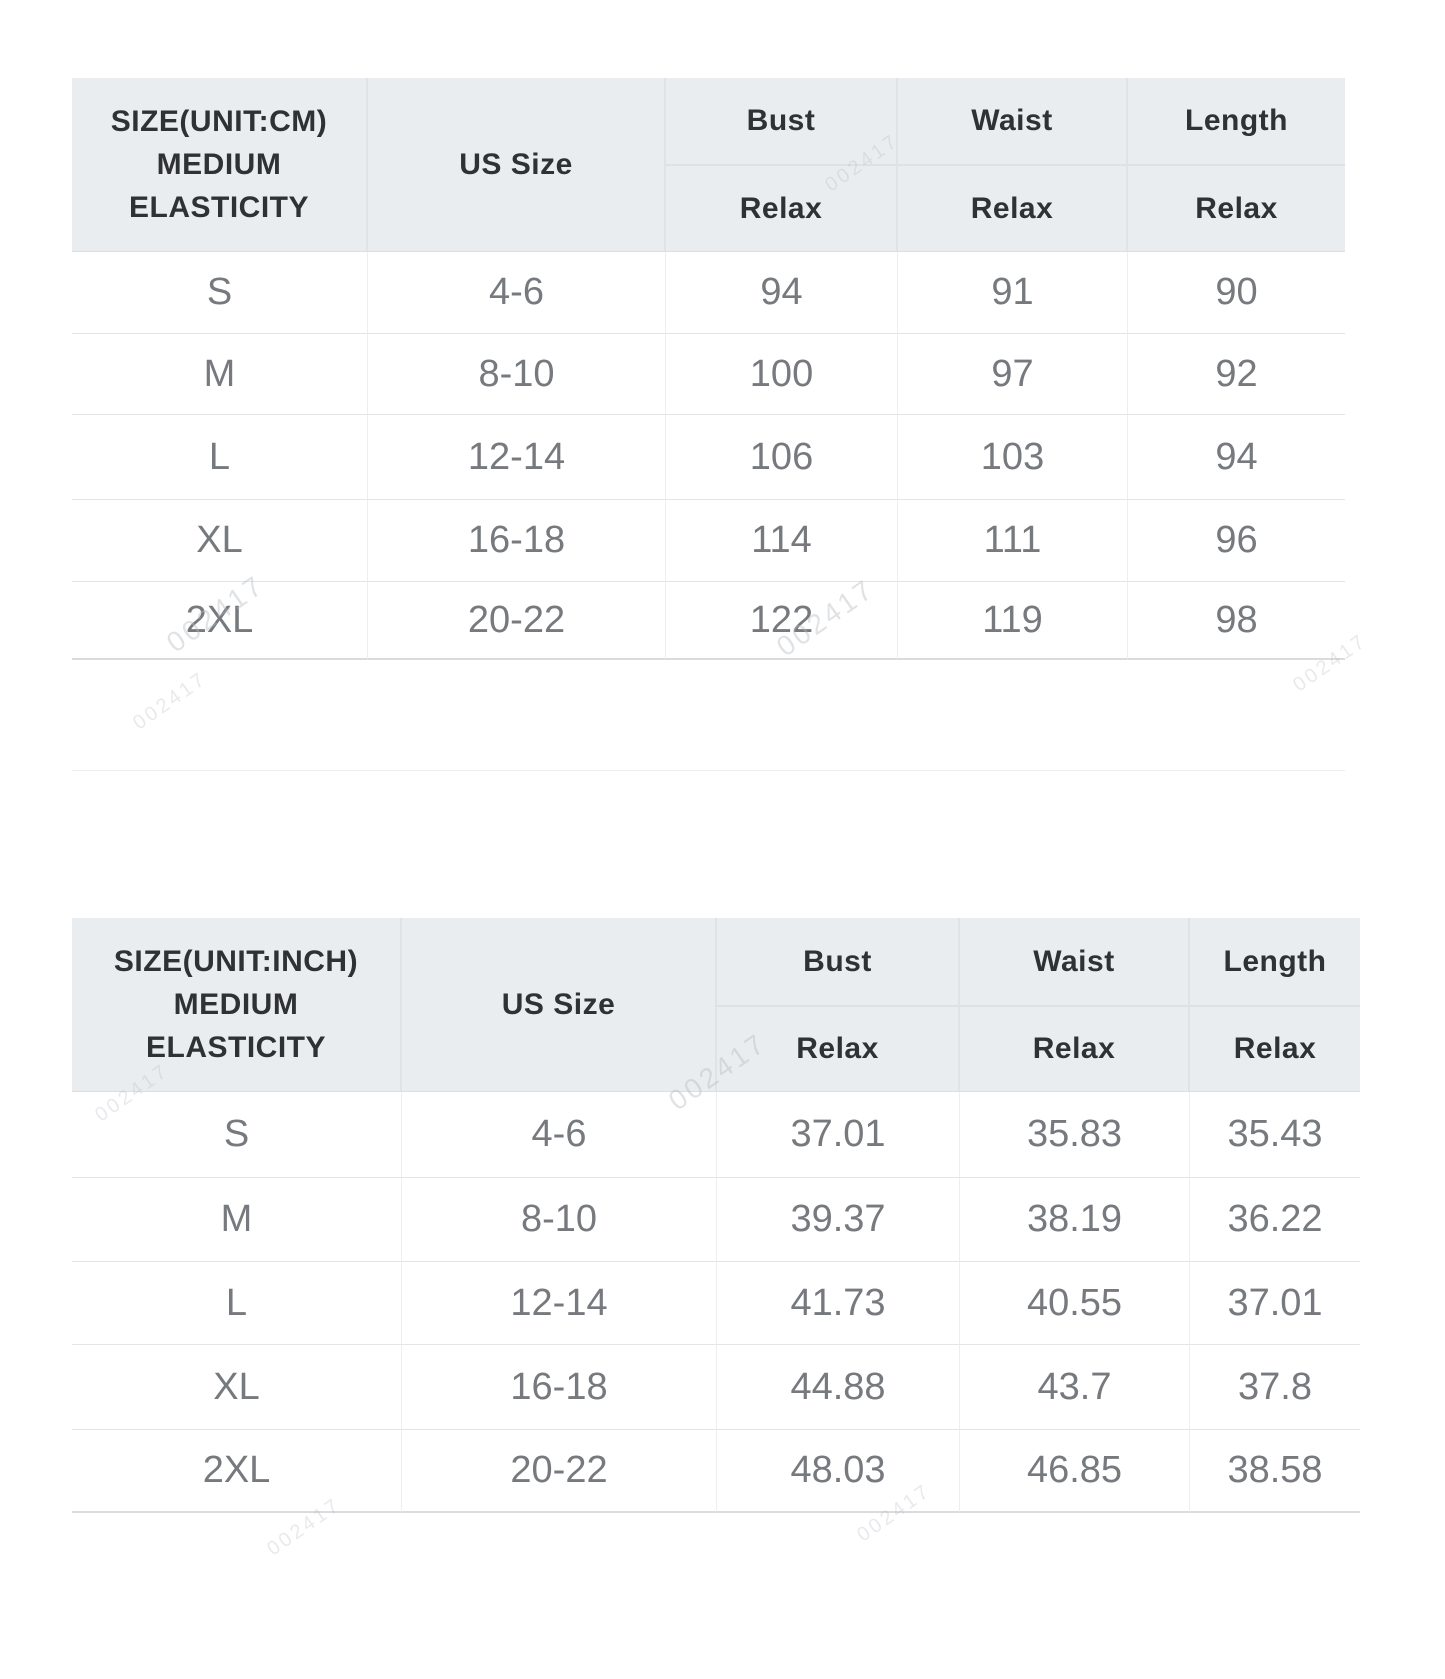 This screenshot has width=1445, height=1679. I want to click on size-unit-line: SIZE(UNIT:CM), so click(219, 121).